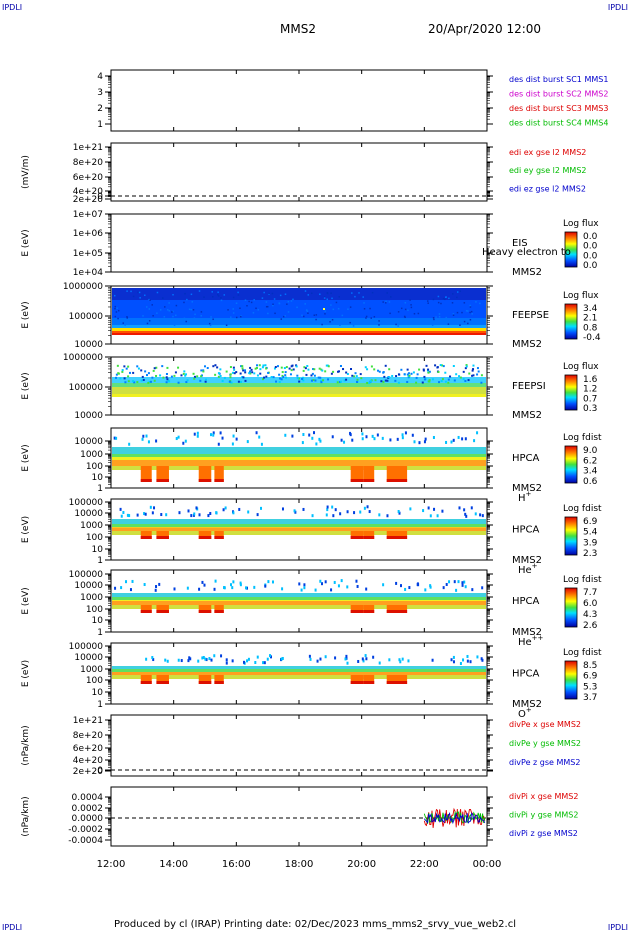 The height and width of the screenshot is (934, 630). What do you see at coordinates (85, 841) in the screenshot?
I see `y-tick-label: -0.0004` at bounding box center [85, 841].